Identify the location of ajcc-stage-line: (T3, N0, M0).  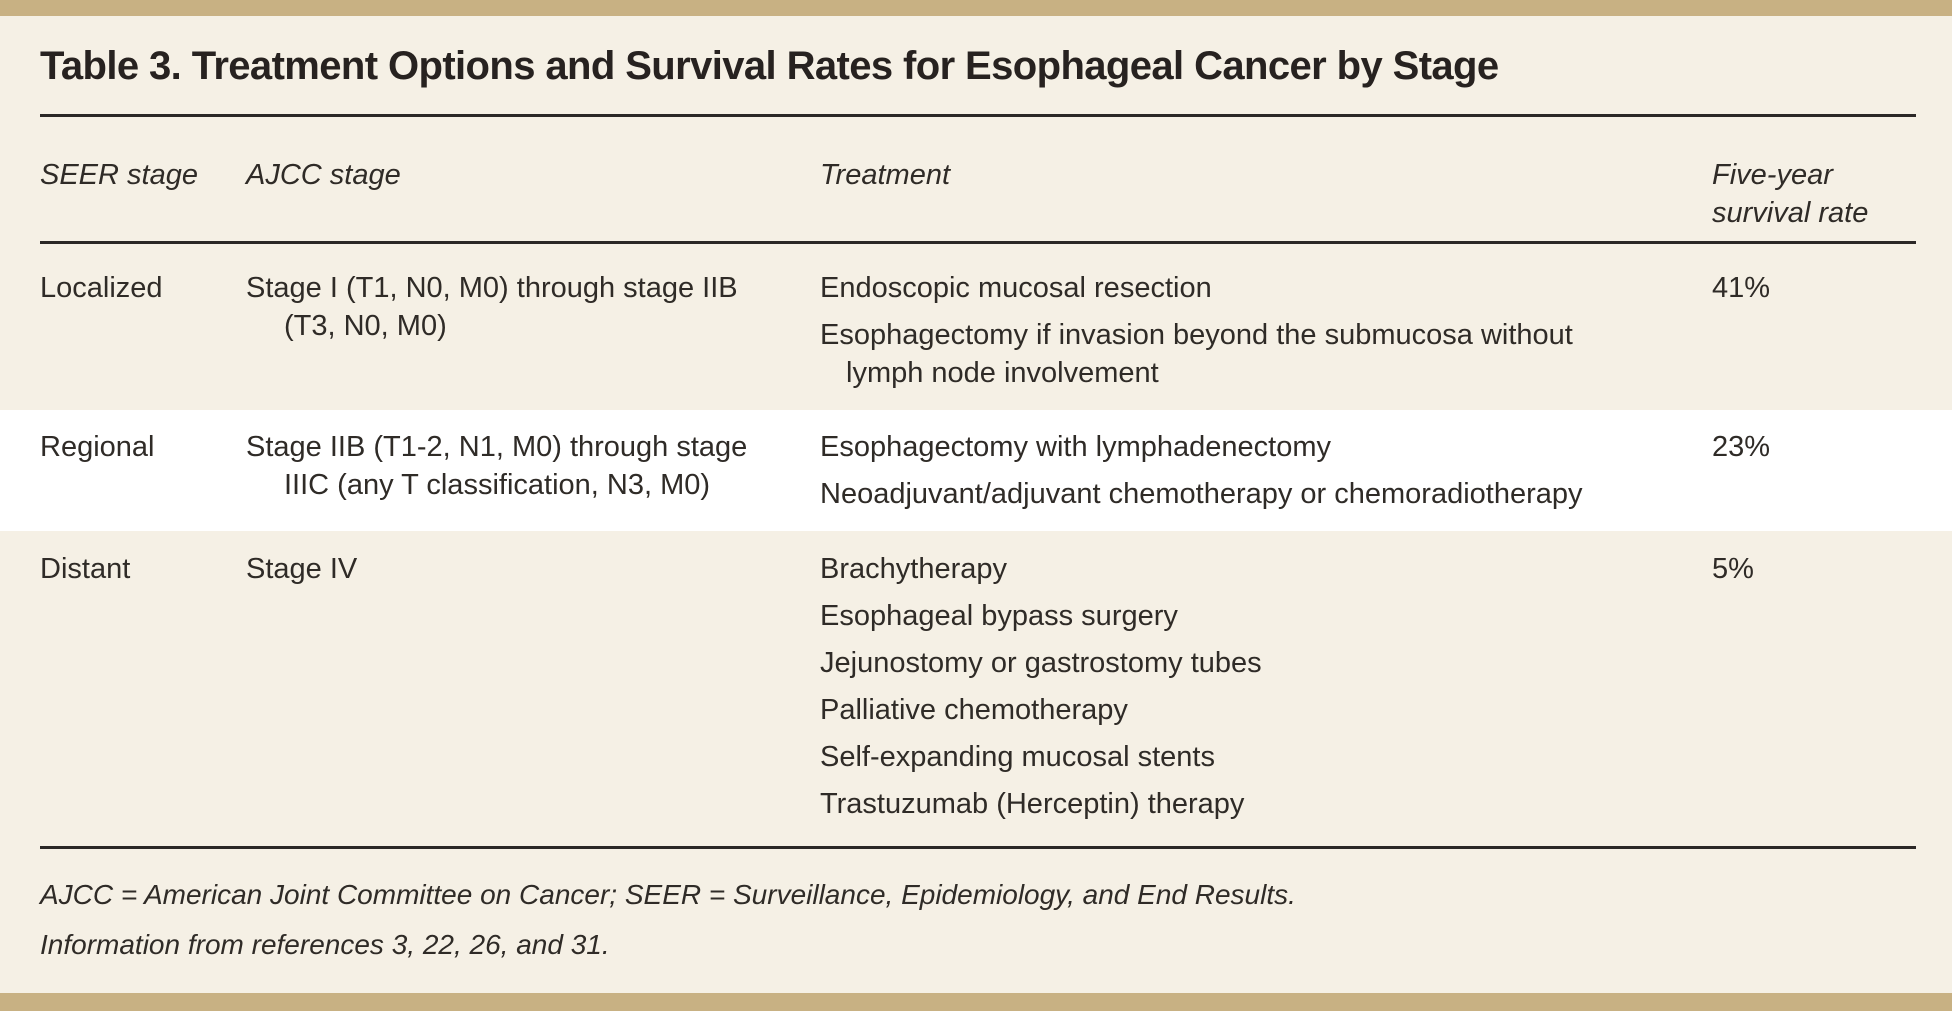
(365, 326).